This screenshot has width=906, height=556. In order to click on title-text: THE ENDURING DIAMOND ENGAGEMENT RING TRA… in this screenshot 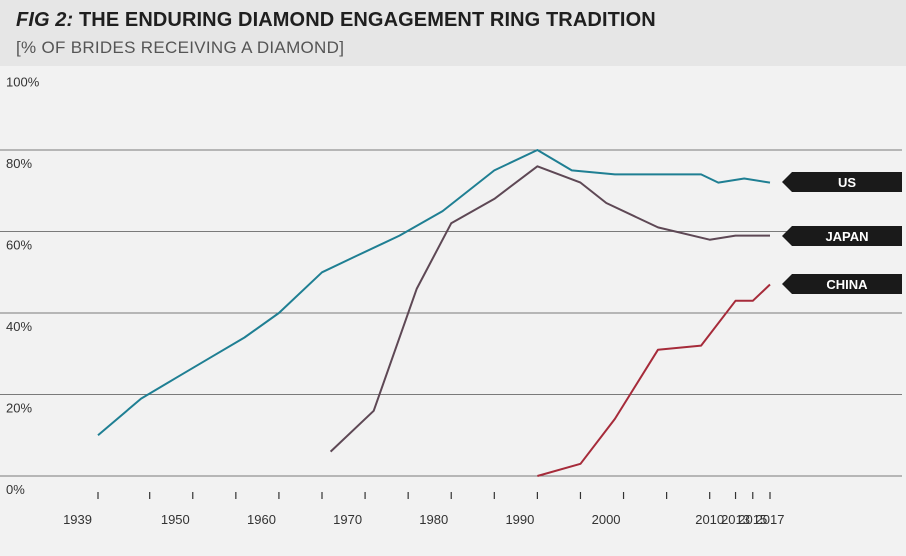, I will do `click(367, 20)`.